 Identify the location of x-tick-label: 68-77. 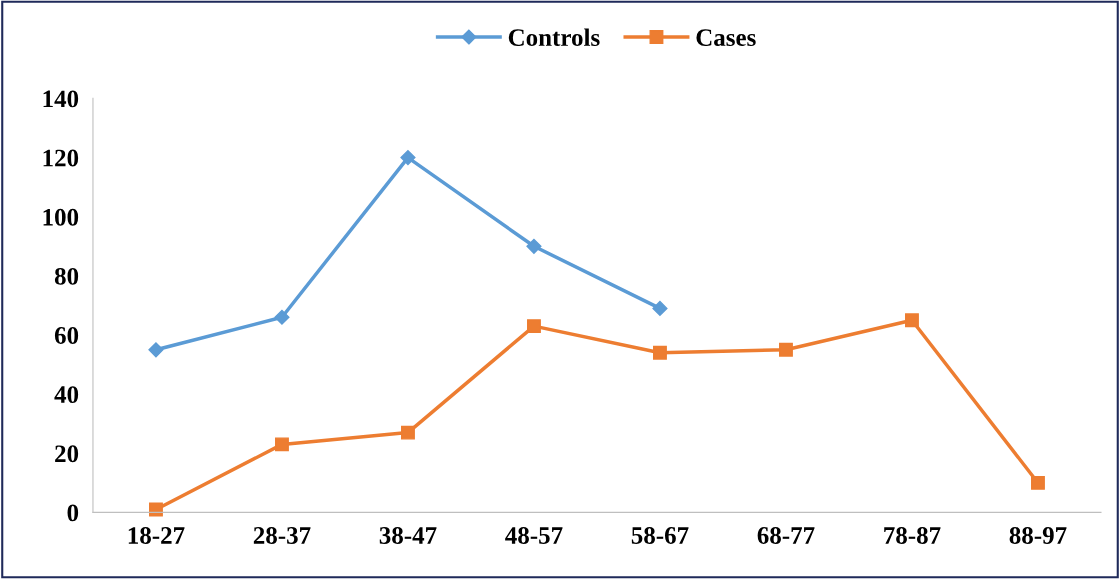
(786, 535).